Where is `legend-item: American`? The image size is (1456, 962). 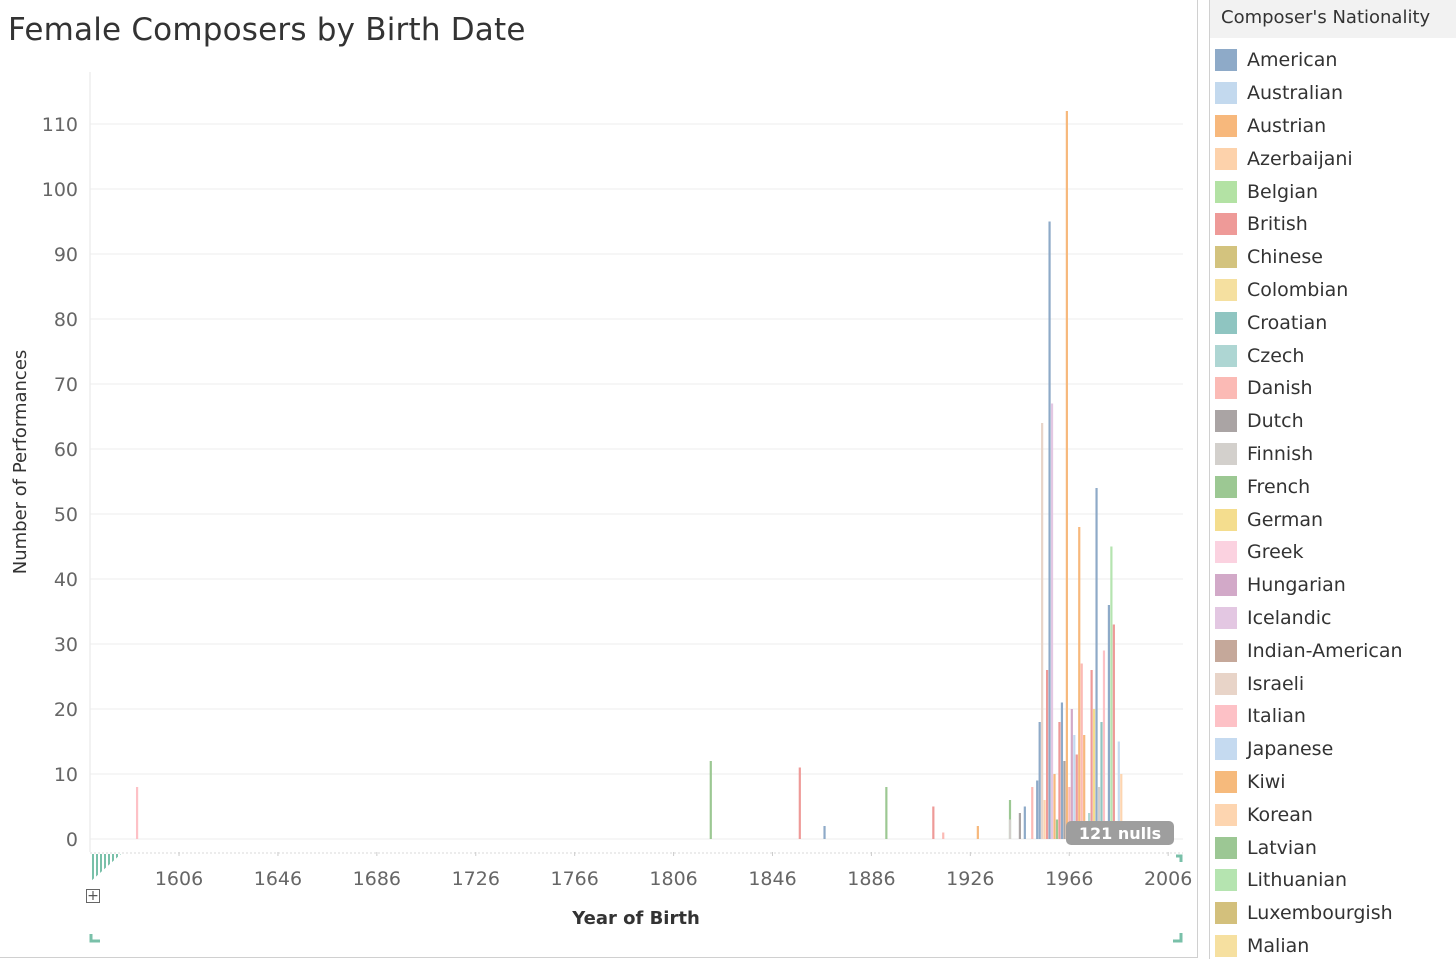
legend-item: American is located at coordinates (1309, 60).